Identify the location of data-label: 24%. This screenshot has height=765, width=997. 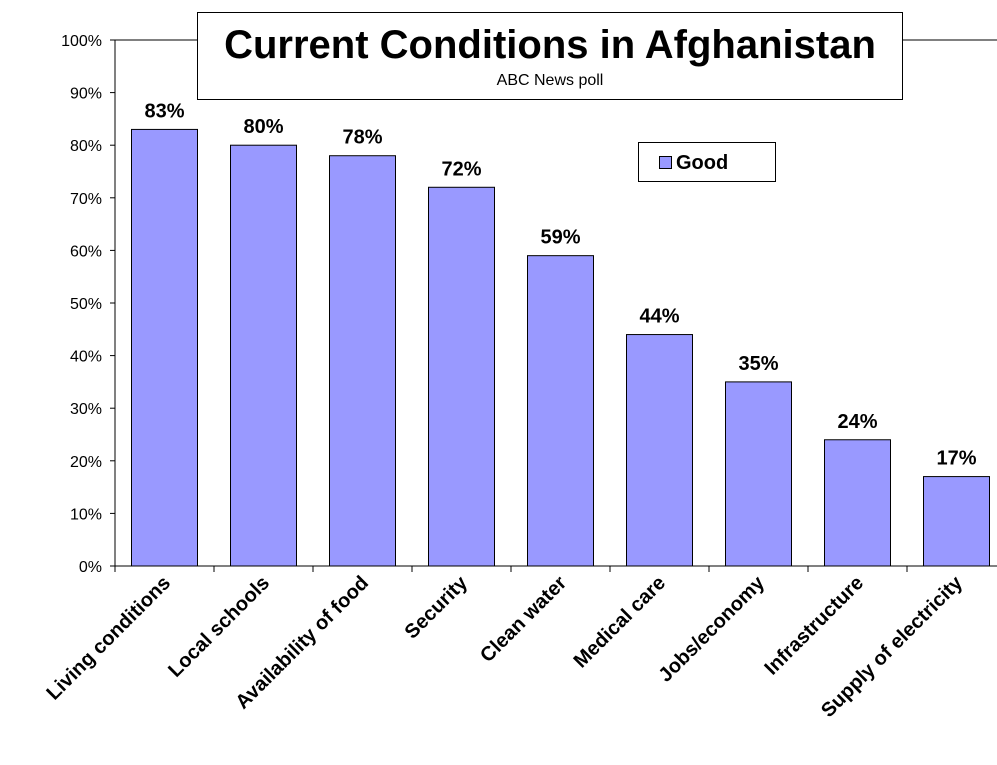
(857, 422).